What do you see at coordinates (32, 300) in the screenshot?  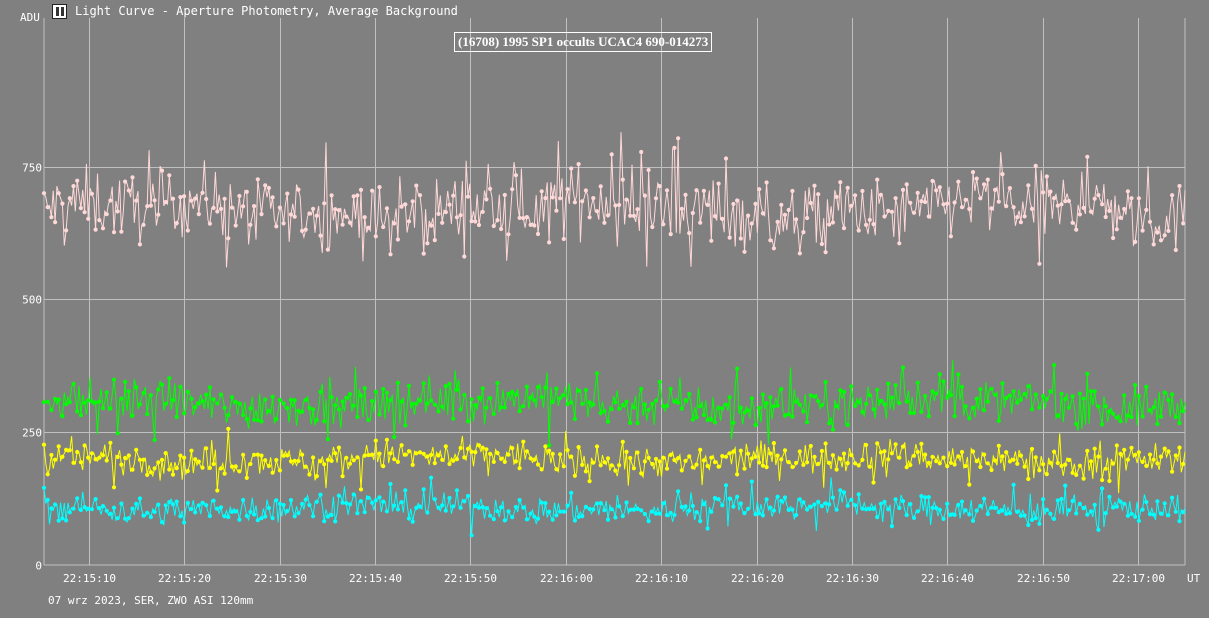 I see `y-tick-label: 500` at bounding box center [32, 300].